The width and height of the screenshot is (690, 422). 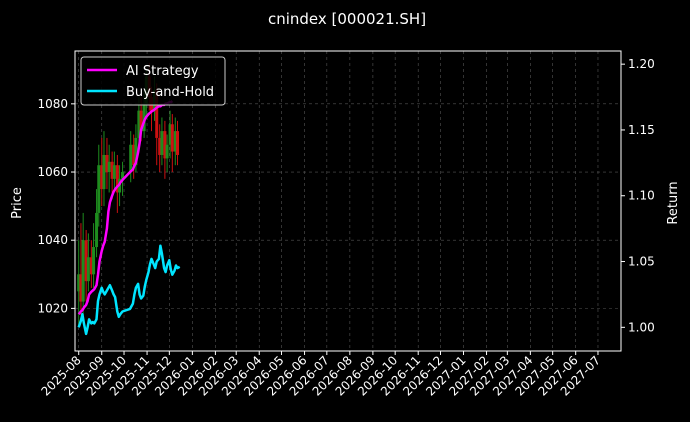 I want to click on series, so click(x=129, y=218).